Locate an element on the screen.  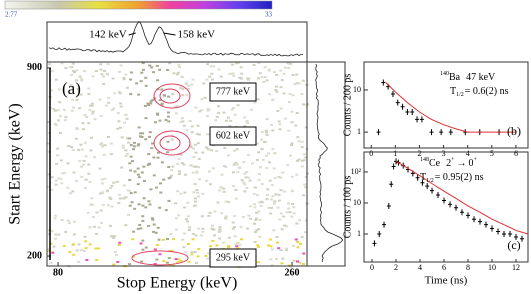
nucleus-label: 140Ba 47 keV is located at coordinates (468, 77).